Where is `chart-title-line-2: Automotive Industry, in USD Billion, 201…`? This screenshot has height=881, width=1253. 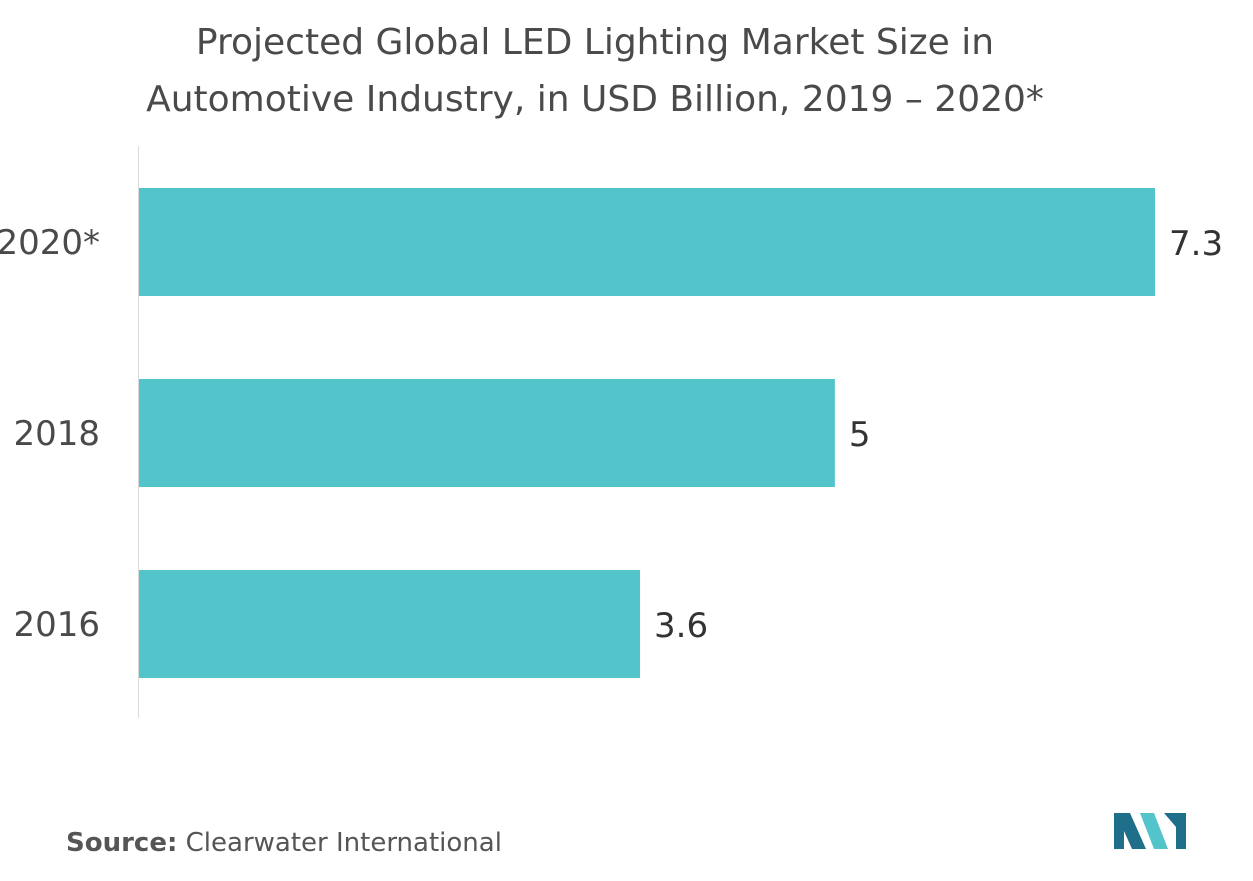
chart-title-line-2: Automotive Industry, in USD Billion, 201… is located at coordinates (595, 99).